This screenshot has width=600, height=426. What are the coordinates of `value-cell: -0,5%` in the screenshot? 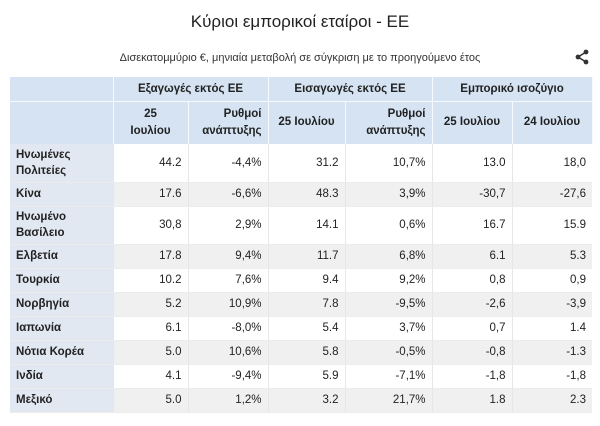 It's located at (389, 352).